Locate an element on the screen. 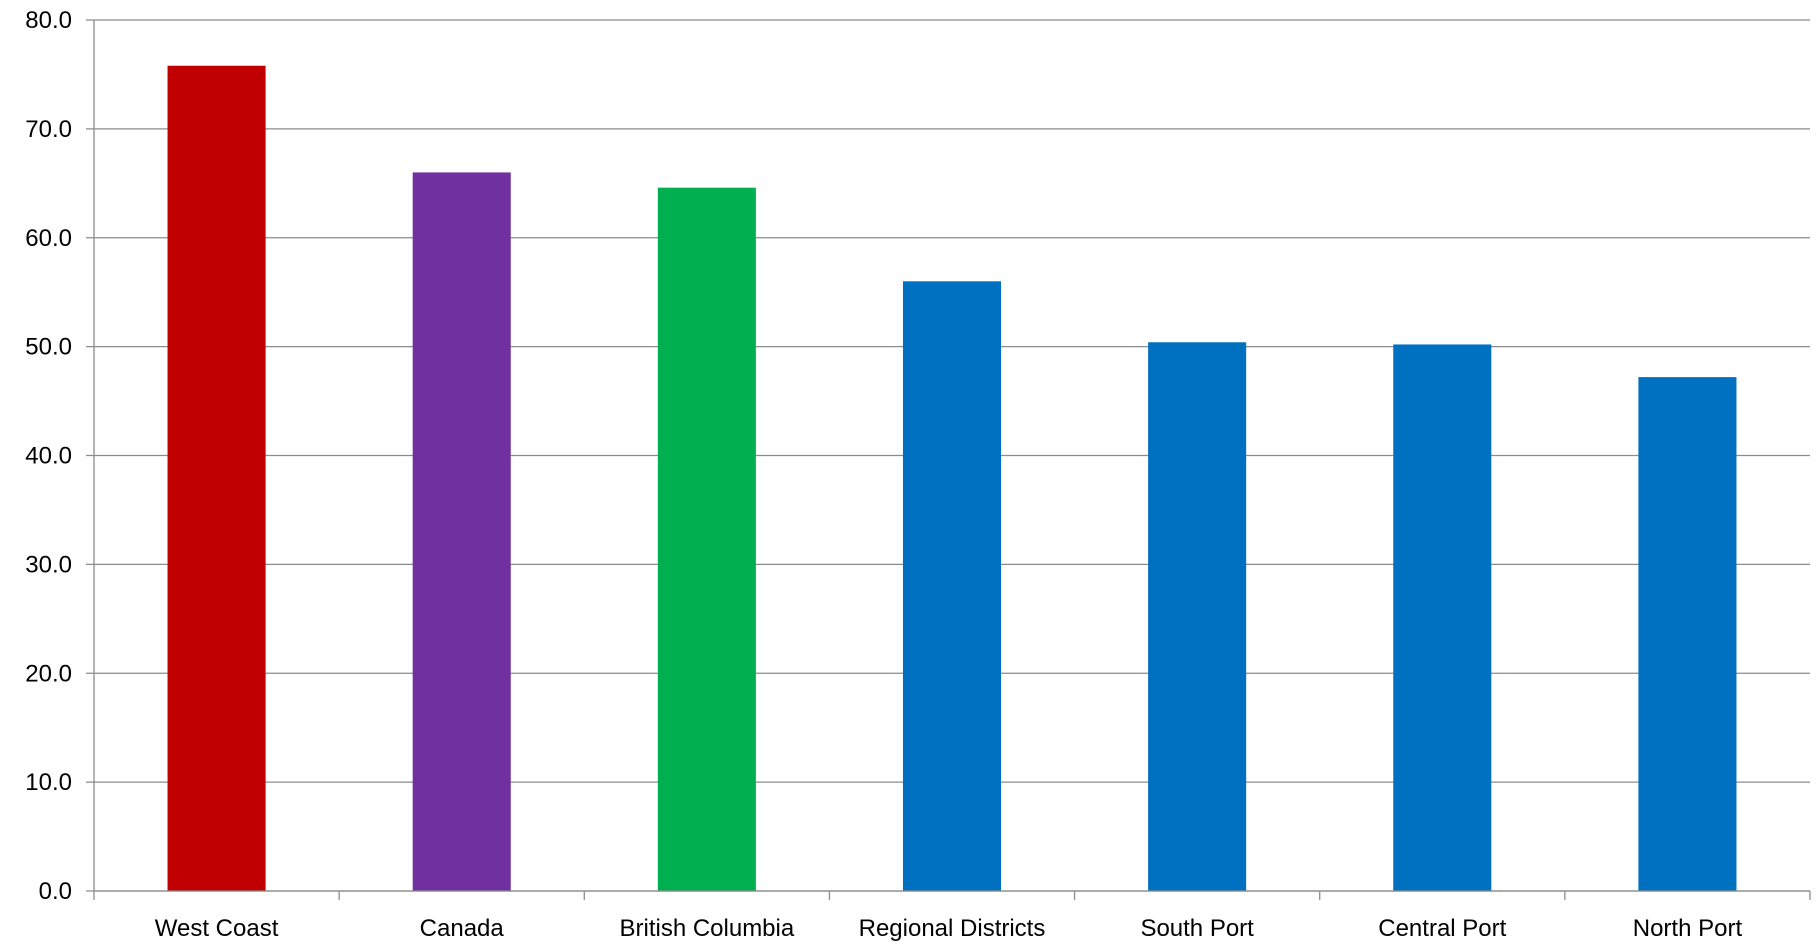 Image resolution: width=1820 pixels, height=944 pixels. category-label: Regional Districts is located at coordinates (952, 928).